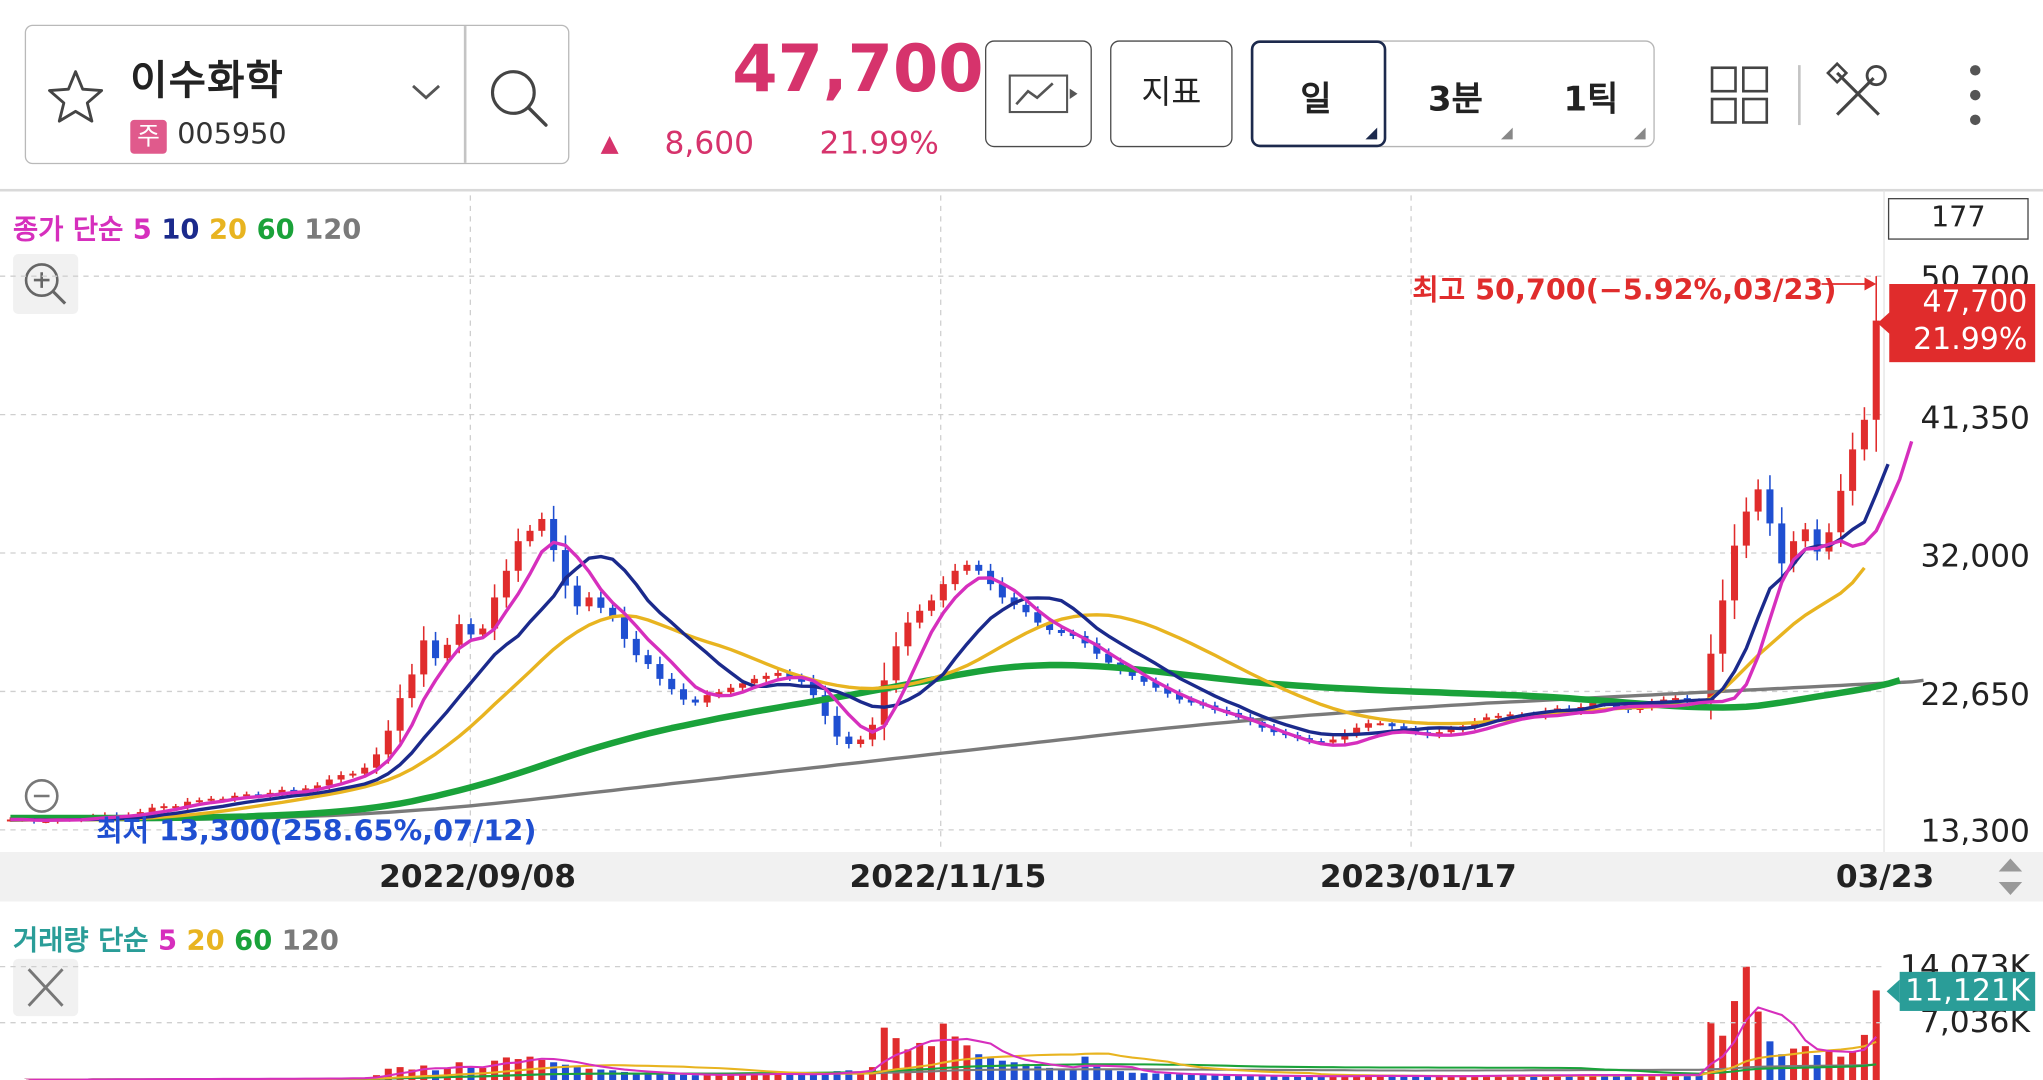  What do you see at coordinates (1624, 291) in the screenshot?
I see `high-annotation: 최고 50,700(−5.92%,03/23)` at bounding box center [1624, 291].